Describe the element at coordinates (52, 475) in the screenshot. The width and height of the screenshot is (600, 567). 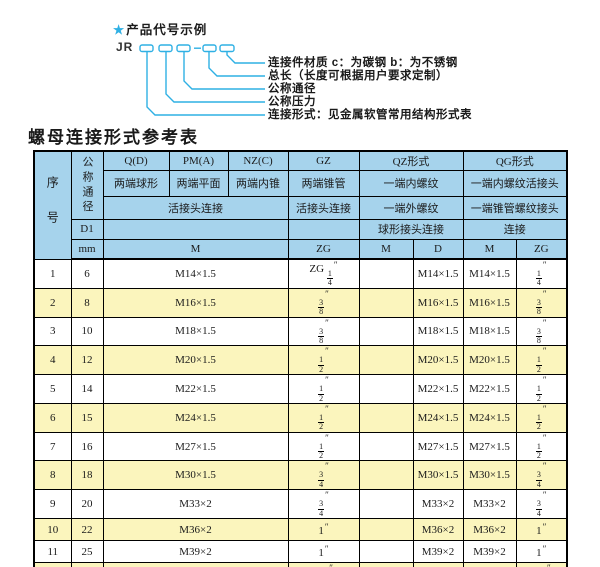
I see `cell-no: 8` at that location.